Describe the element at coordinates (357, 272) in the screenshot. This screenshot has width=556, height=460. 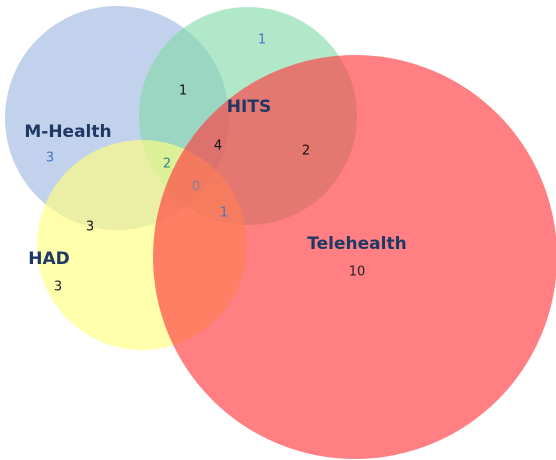
I see `set-count: 10` at that location.